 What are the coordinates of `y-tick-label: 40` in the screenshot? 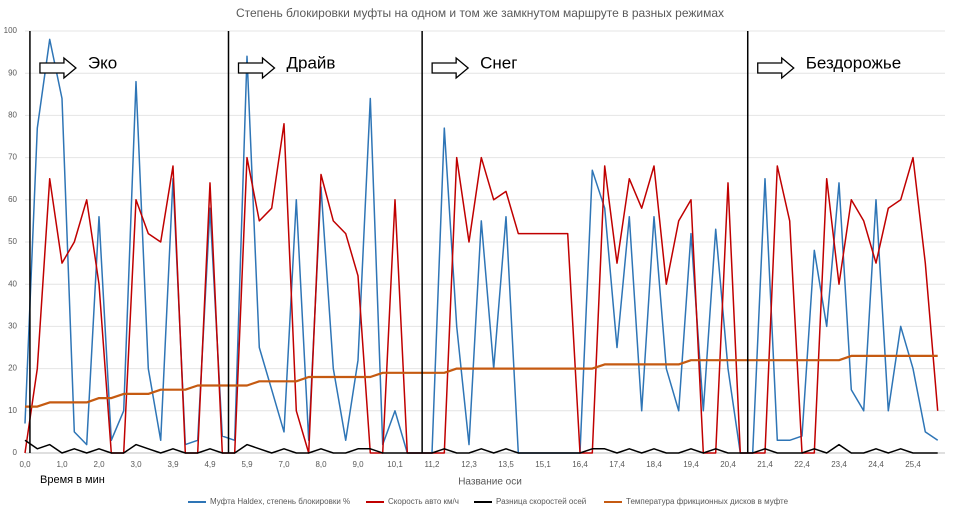 It's located at (12, 283).